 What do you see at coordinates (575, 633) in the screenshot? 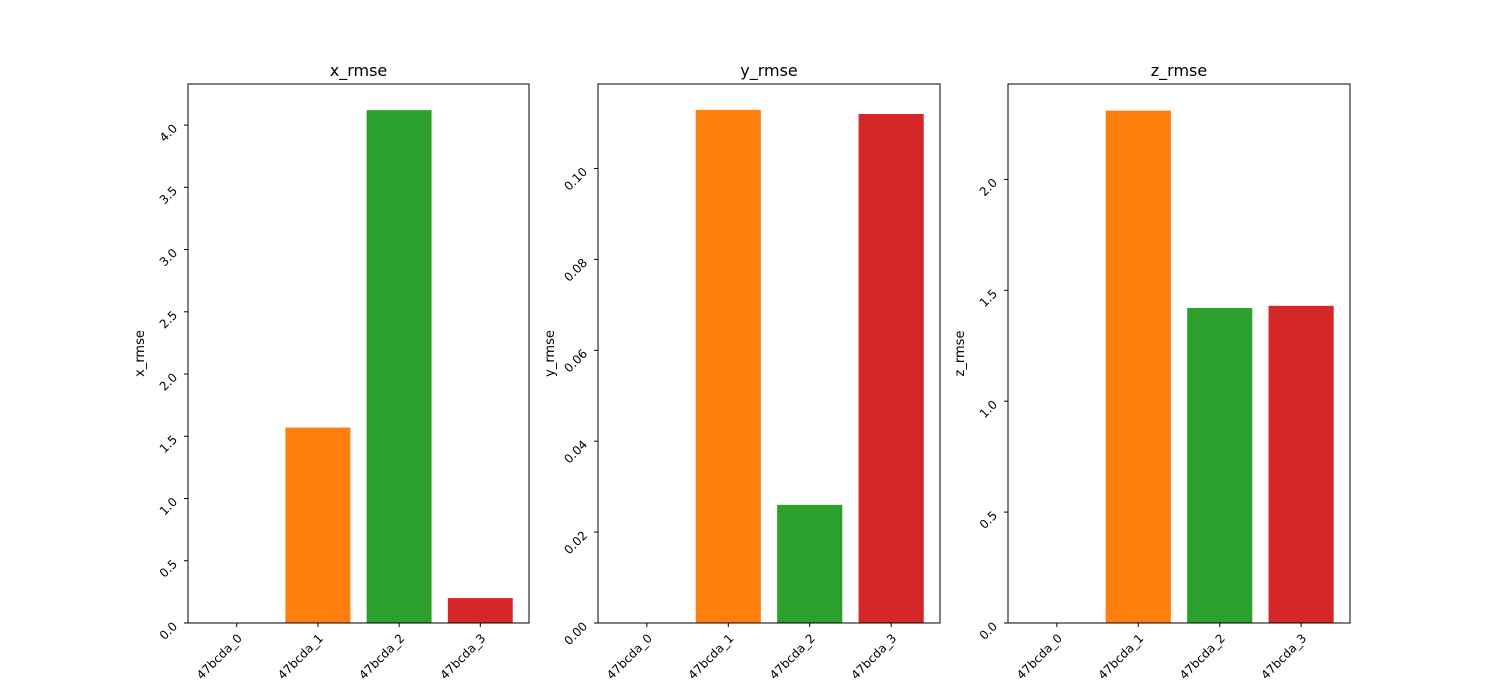
I see `y-tick-label: 0.00` at bounding box center [575, 633].